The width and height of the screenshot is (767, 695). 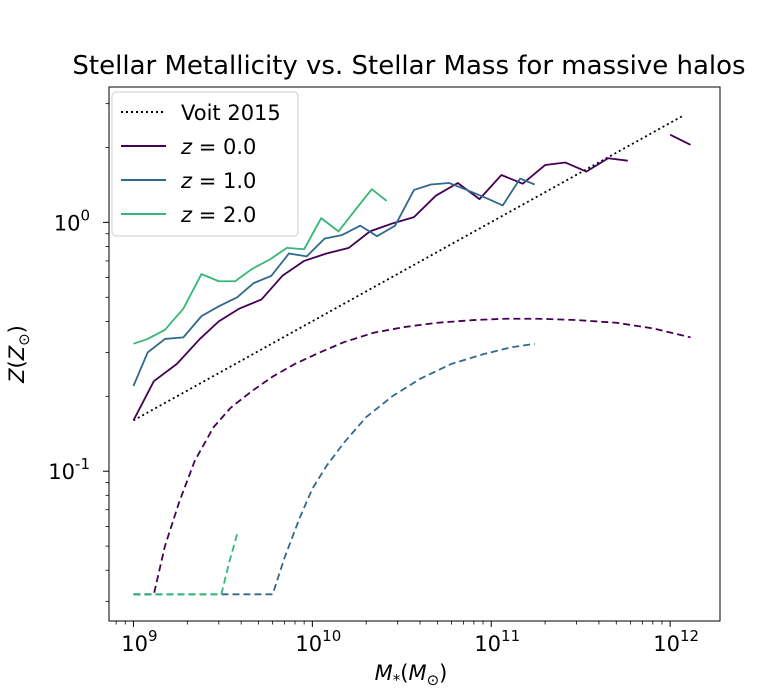 I want to click on legend: Voit 2015 z = 0.0 z = 1.0 z = 2.0, so click(x=205, y=164).